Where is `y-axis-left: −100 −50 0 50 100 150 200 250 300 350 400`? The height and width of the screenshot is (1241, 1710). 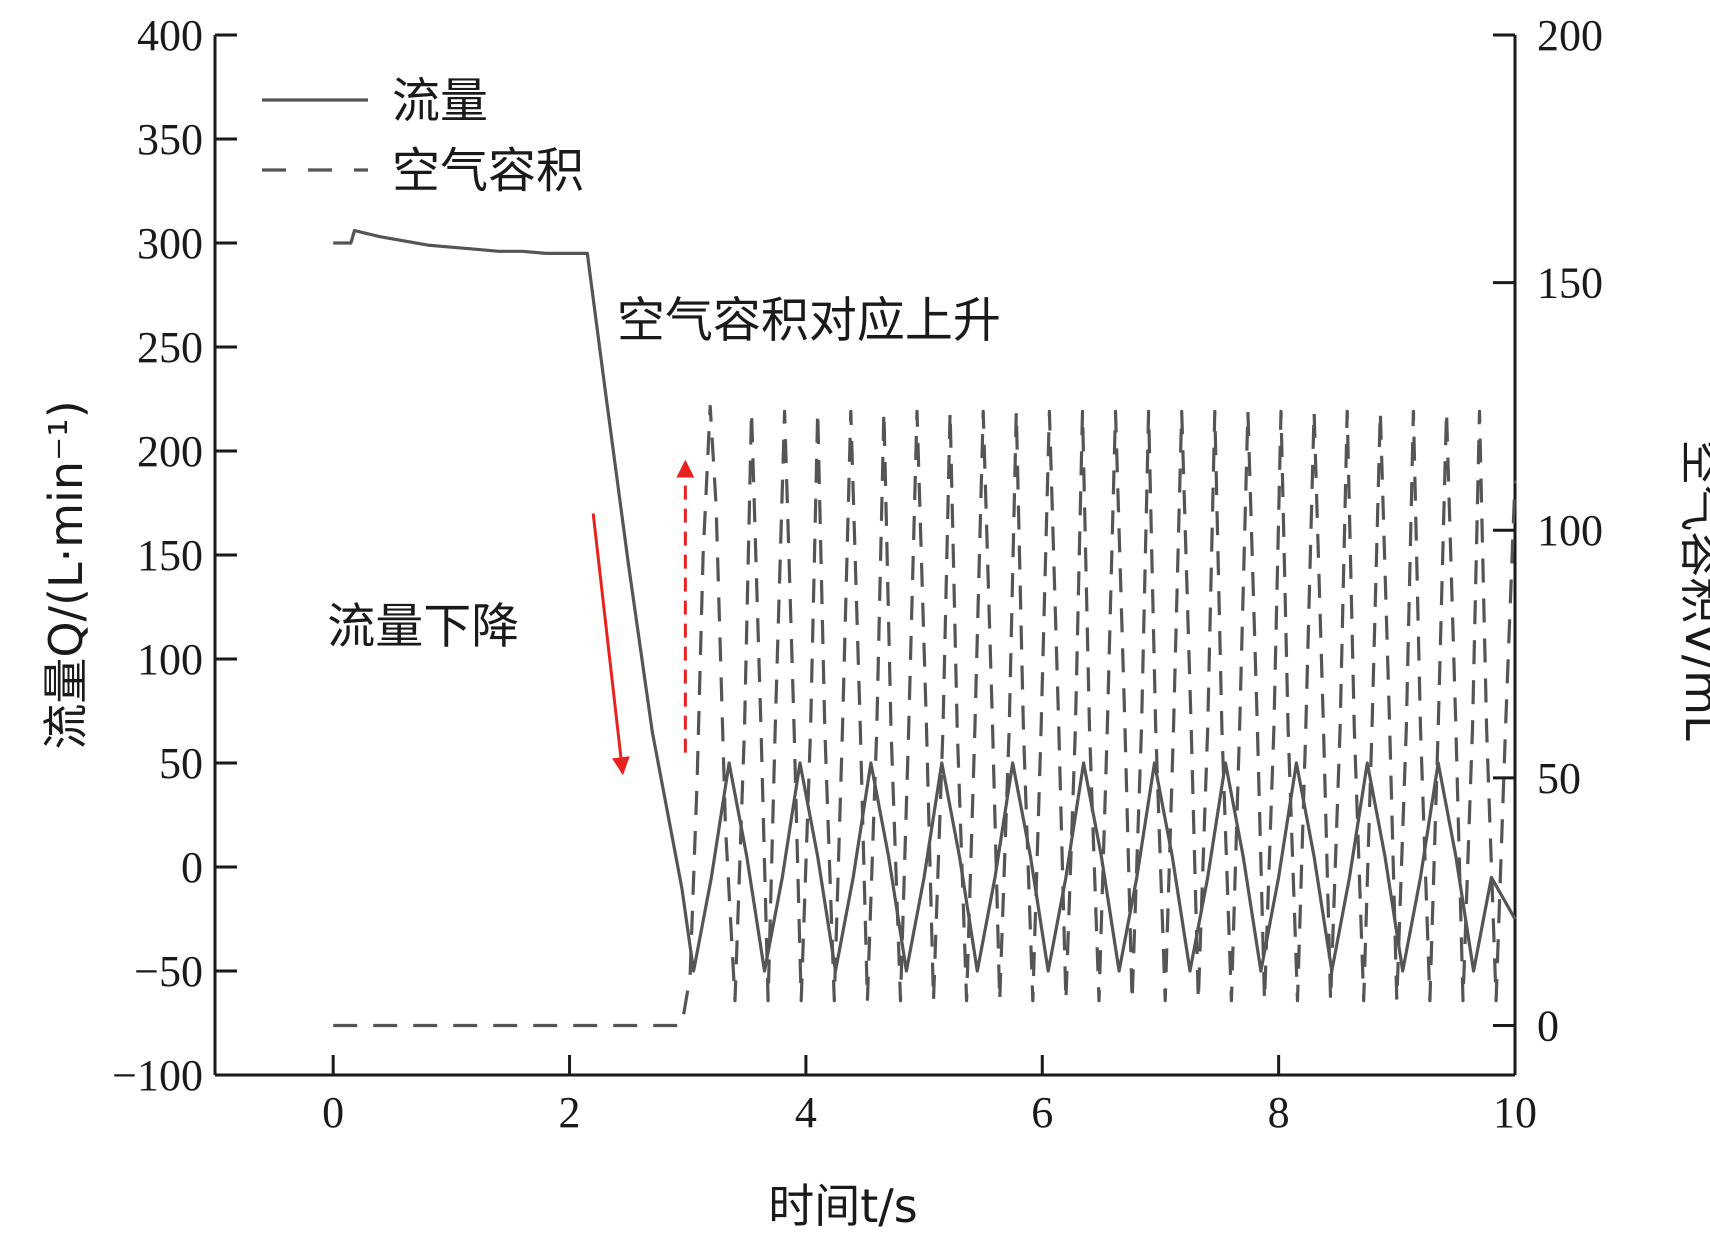 y-axis-left: −100 −50 0 50 100 150 200 250 300 350 400 is located at coordinates (174, 555).